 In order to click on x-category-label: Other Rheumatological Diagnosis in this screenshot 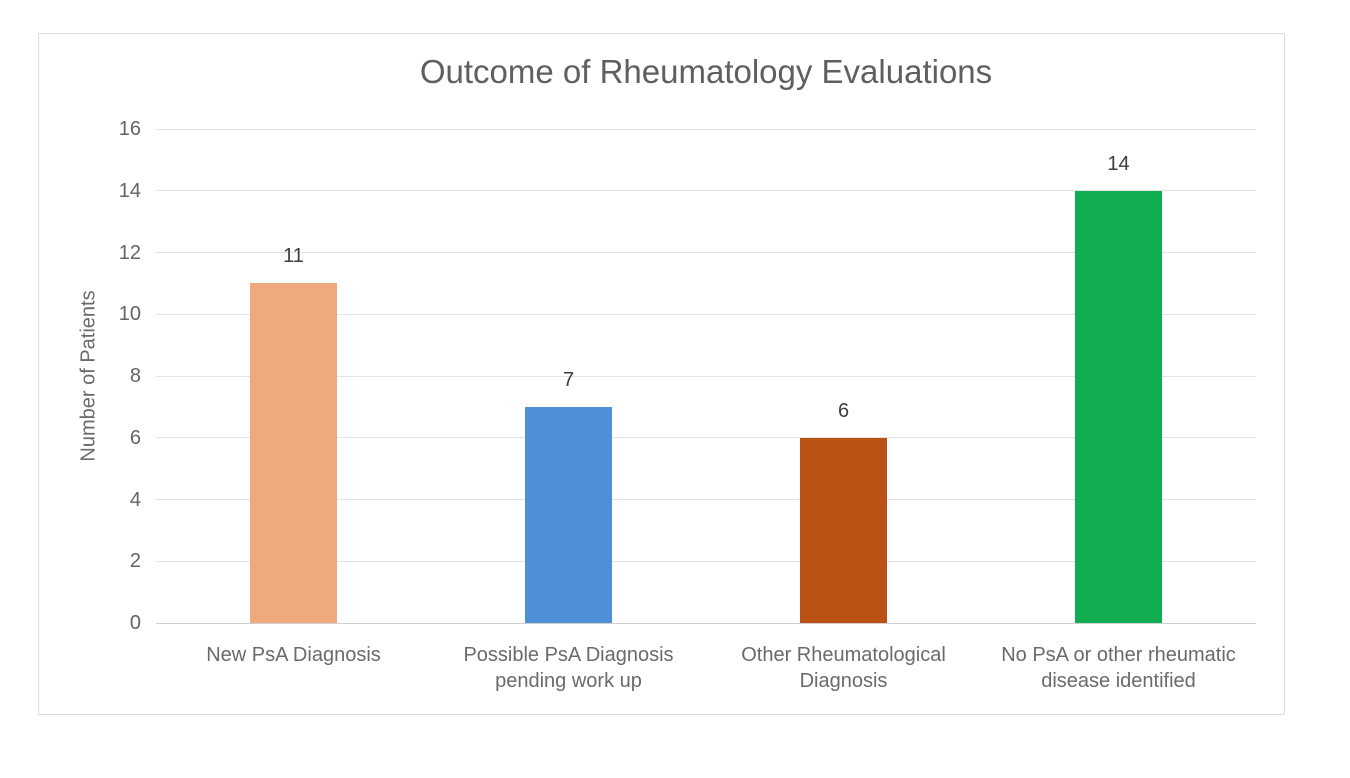, I will do `click(843, 668)`.